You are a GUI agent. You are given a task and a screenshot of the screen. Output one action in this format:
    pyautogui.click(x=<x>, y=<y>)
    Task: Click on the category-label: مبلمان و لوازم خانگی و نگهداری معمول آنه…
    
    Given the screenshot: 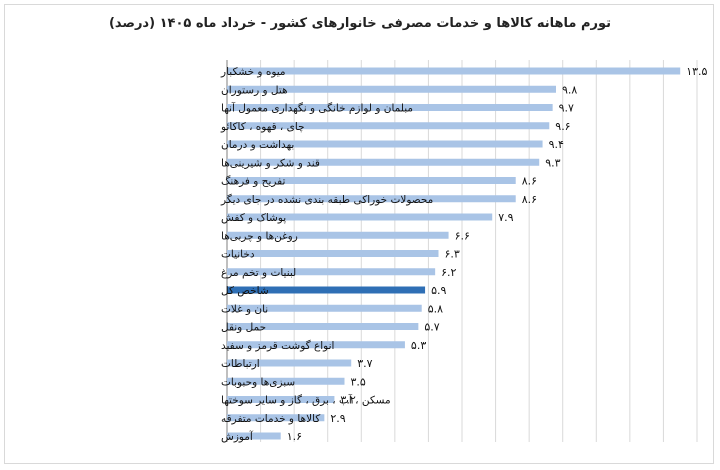 What is the action you would take?
    pyautogui.click(x=317, y=108)
    